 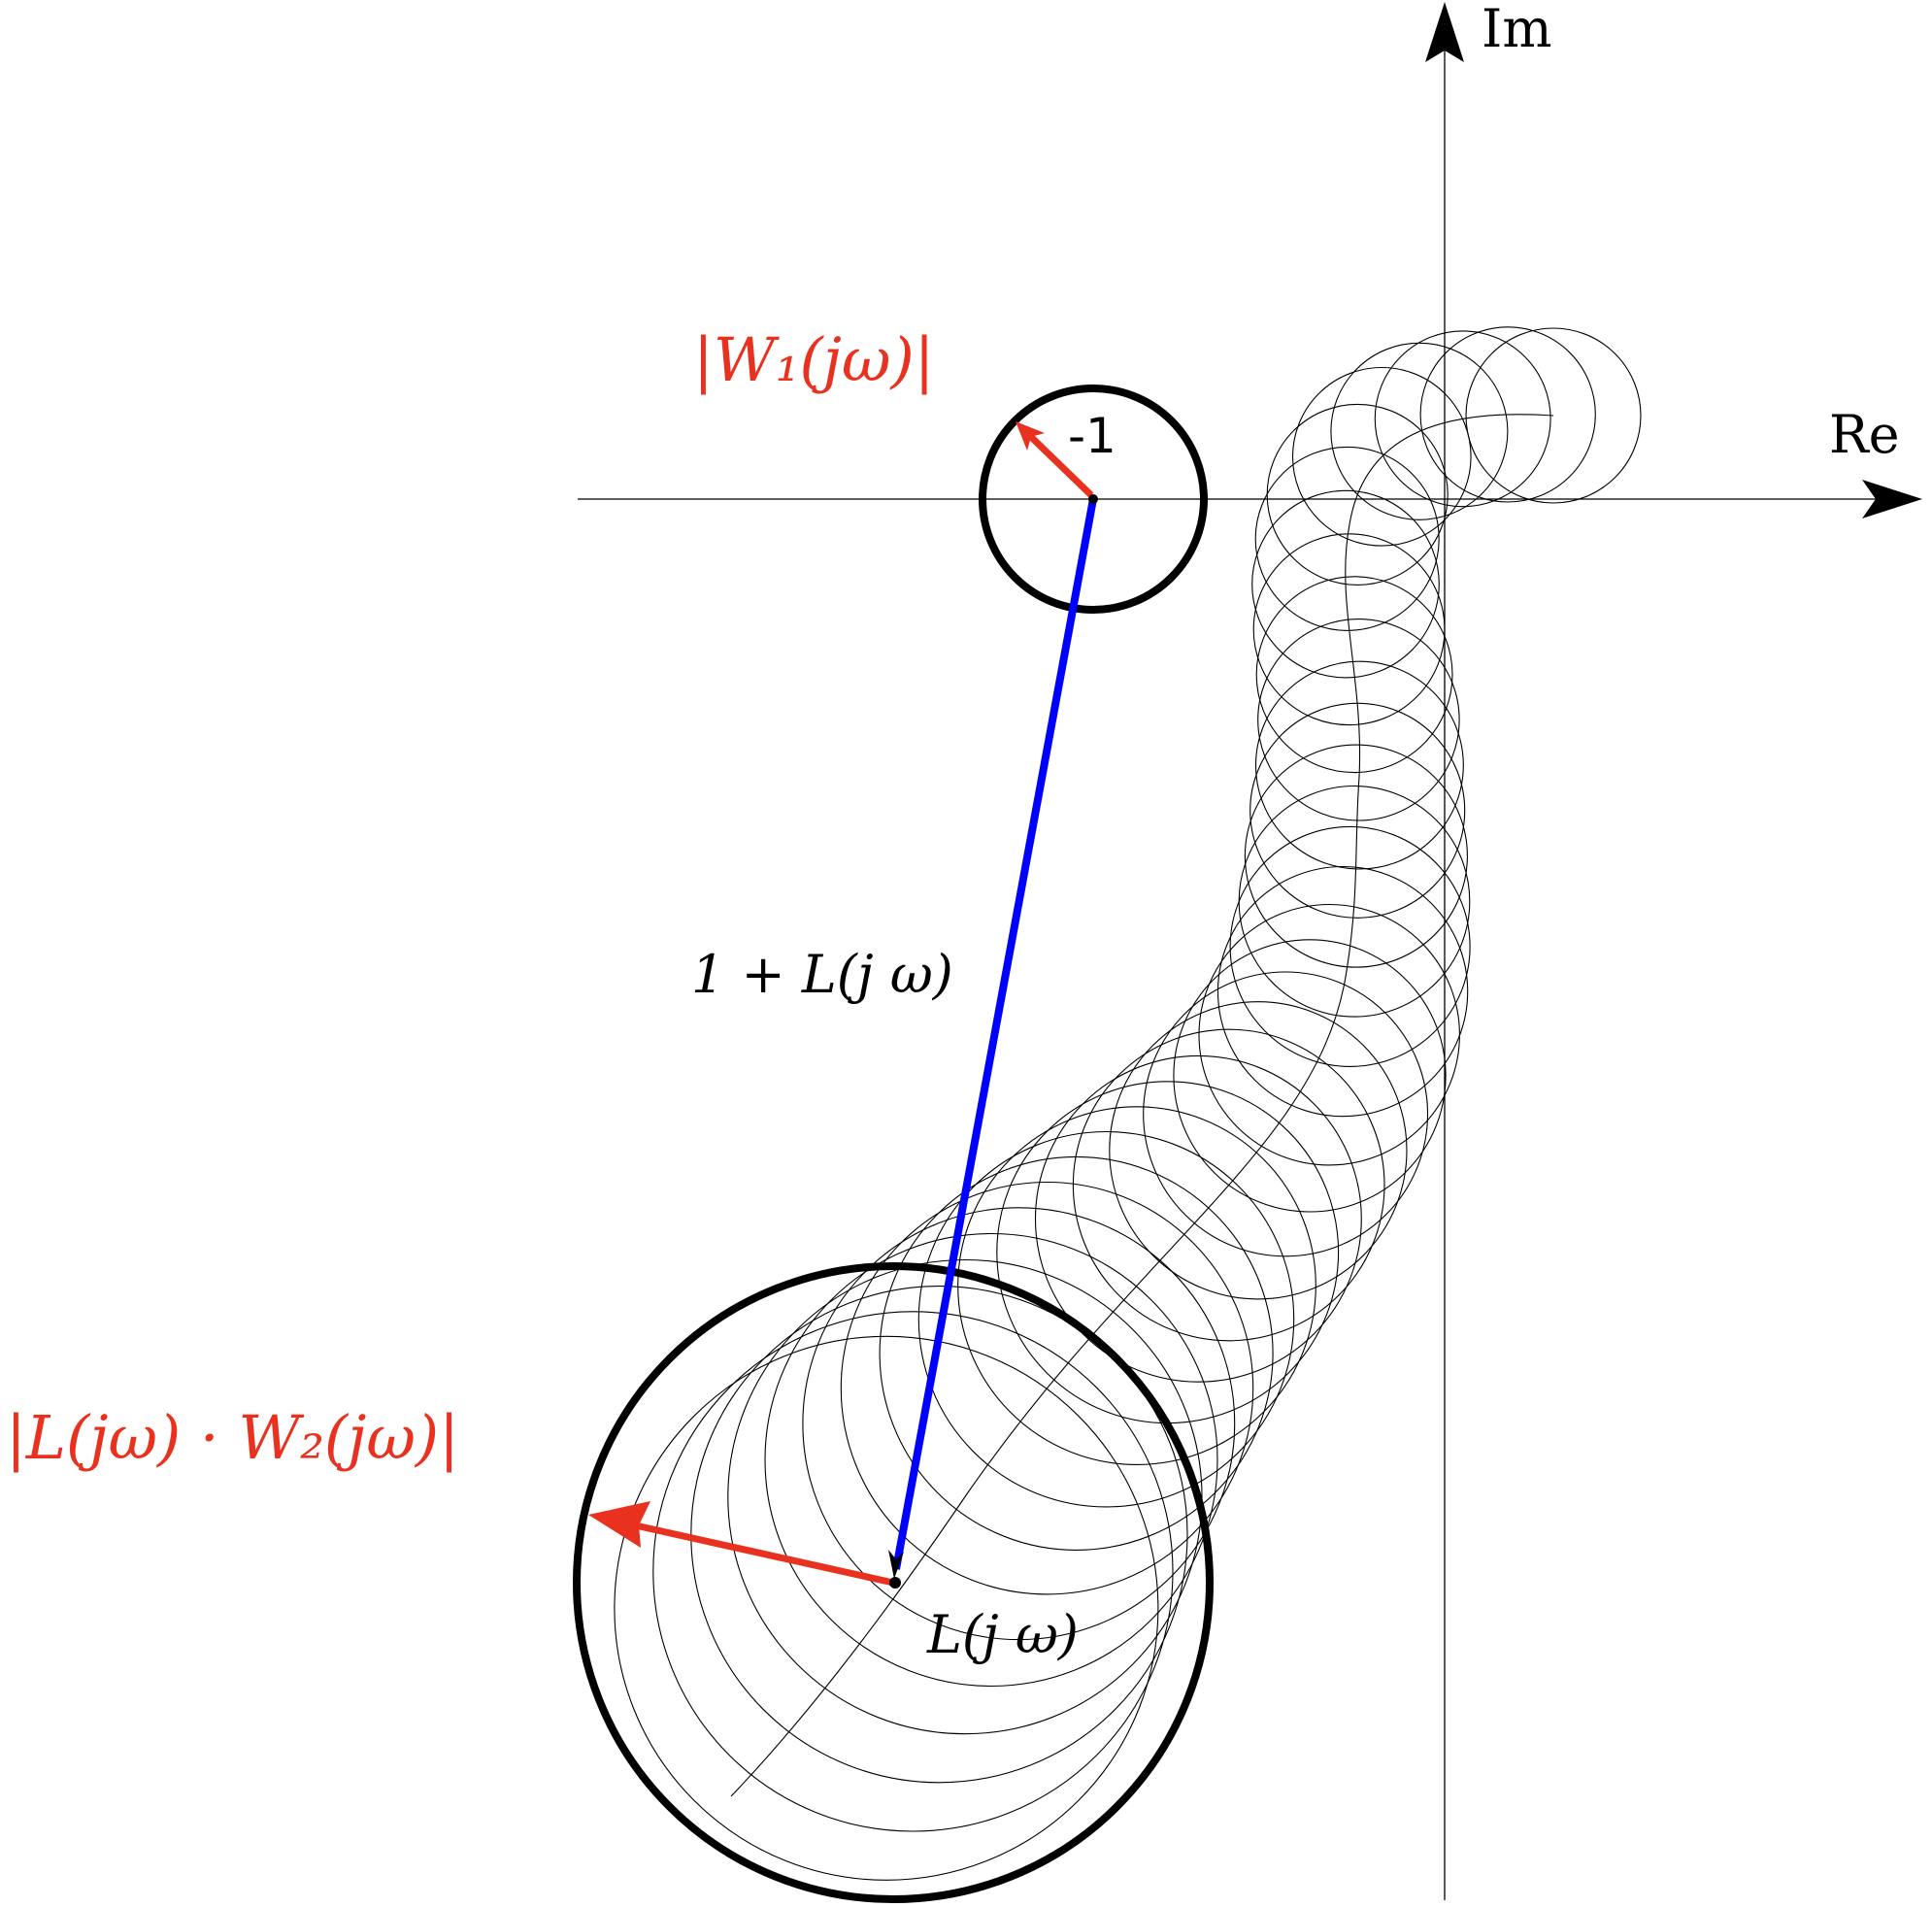 I want to click on one-plus-L-arrow-icon, so click(x=896, y=1564).